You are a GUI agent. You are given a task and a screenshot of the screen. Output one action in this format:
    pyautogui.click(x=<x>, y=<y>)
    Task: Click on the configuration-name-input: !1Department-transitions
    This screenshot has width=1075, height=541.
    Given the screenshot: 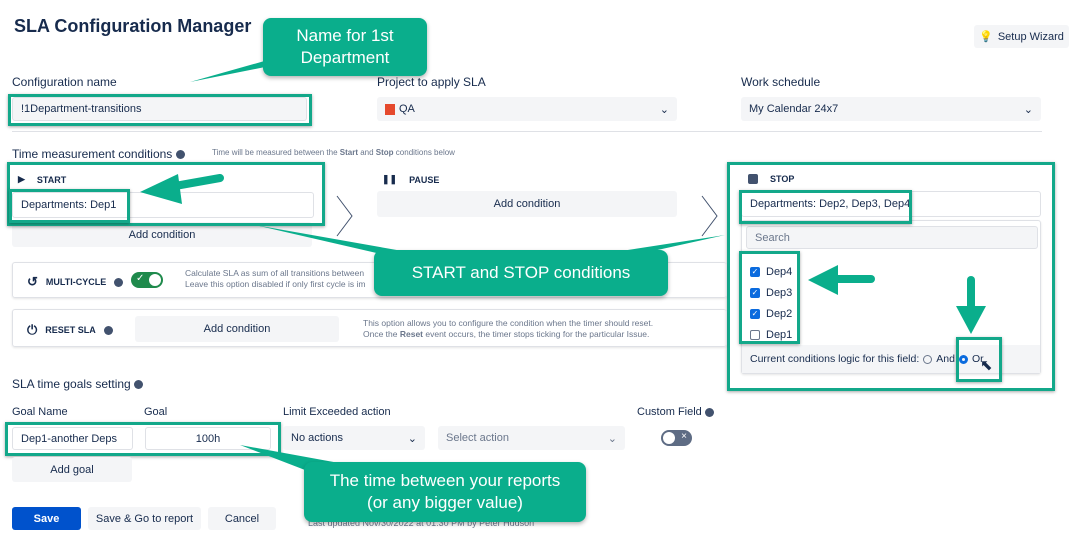 What is the action you would take?
    pyautogui.click(x=159, y=109)
    